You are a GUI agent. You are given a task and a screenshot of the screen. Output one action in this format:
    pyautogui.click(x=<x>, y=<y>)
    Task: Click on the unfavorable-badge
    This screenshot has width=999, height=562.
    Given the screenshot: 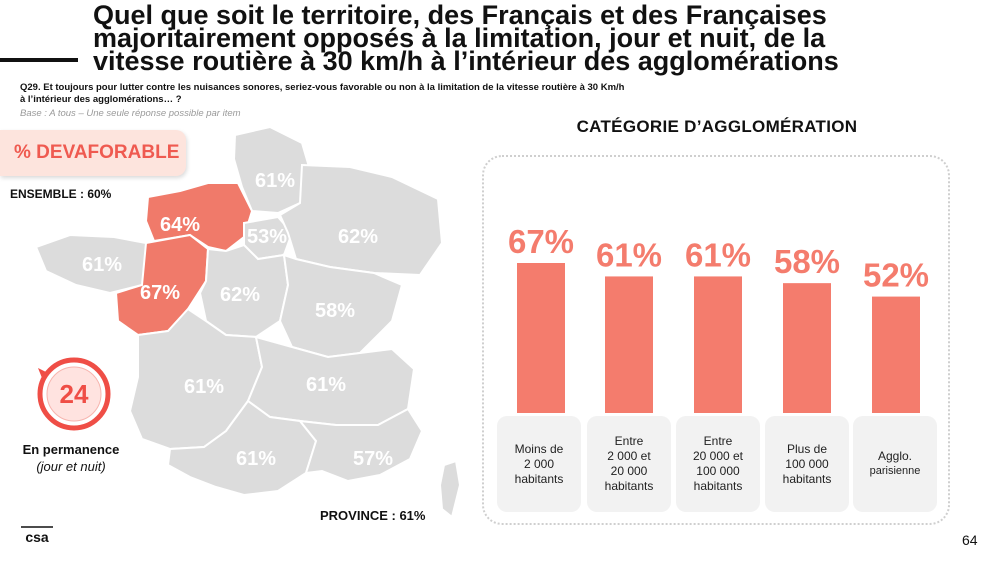 What is the action you would take?
    pyautogui.click(x=93, y=153)
    